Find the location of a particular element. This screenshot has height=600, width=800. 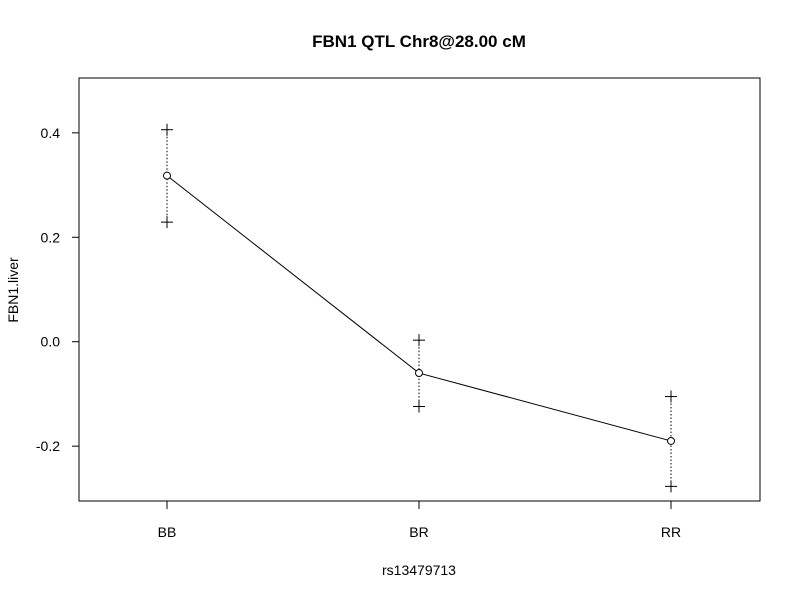

x-axis: BB BR RR is located at coordinates (419, 520).